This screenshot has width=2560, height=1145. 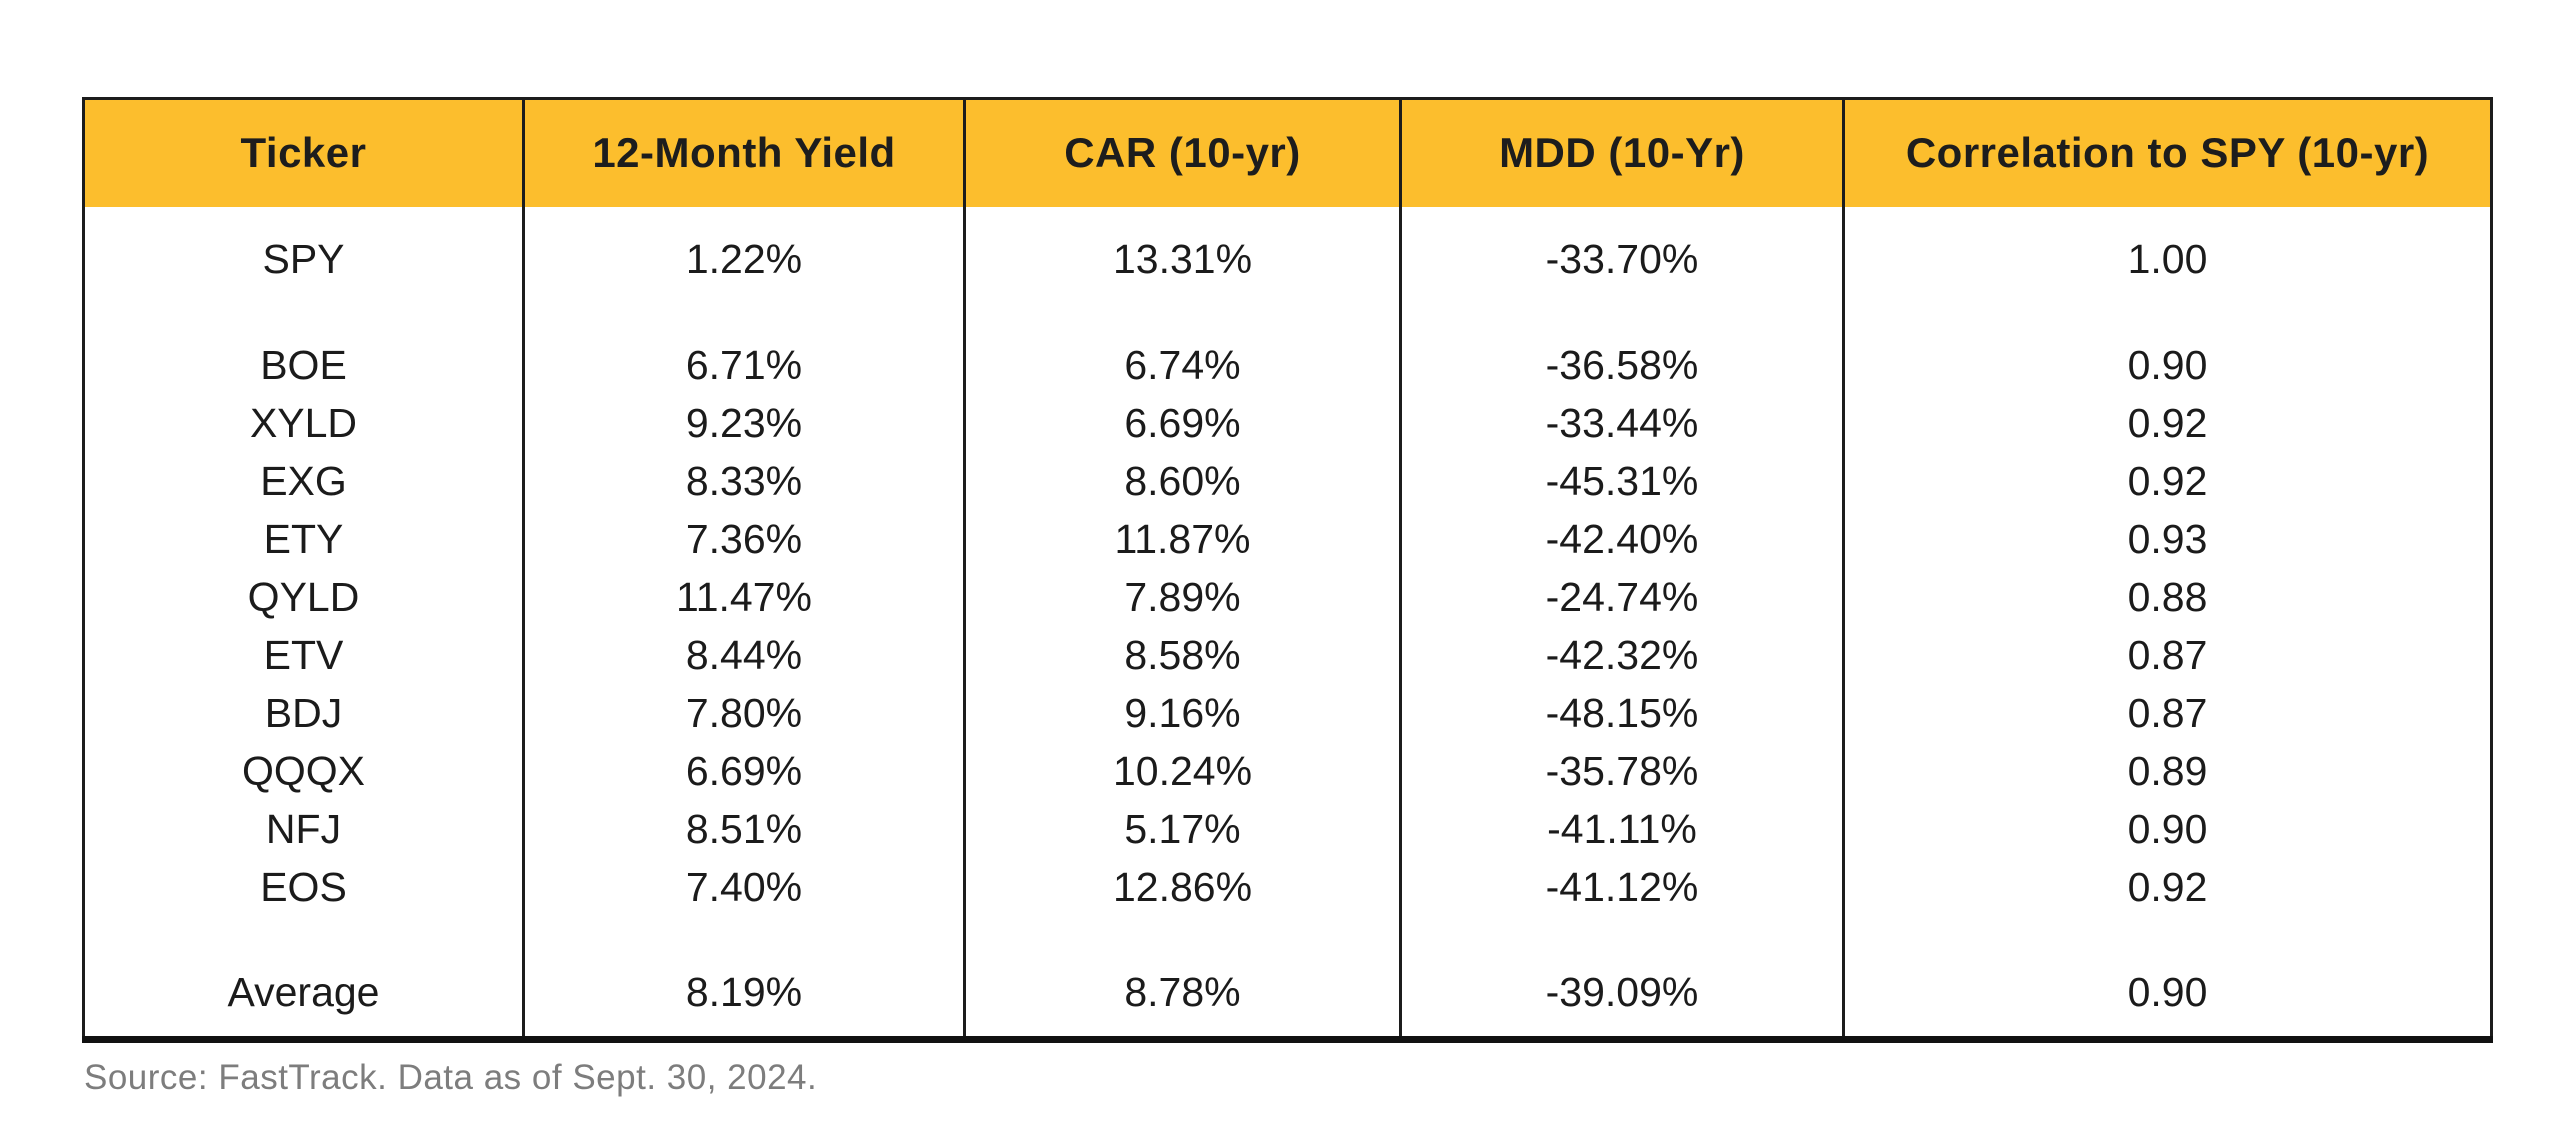 What do you see at coordinates (303, 829) in the screenshot?
I see `cell-ticker: NFJ` at bounding box center [303, 829].